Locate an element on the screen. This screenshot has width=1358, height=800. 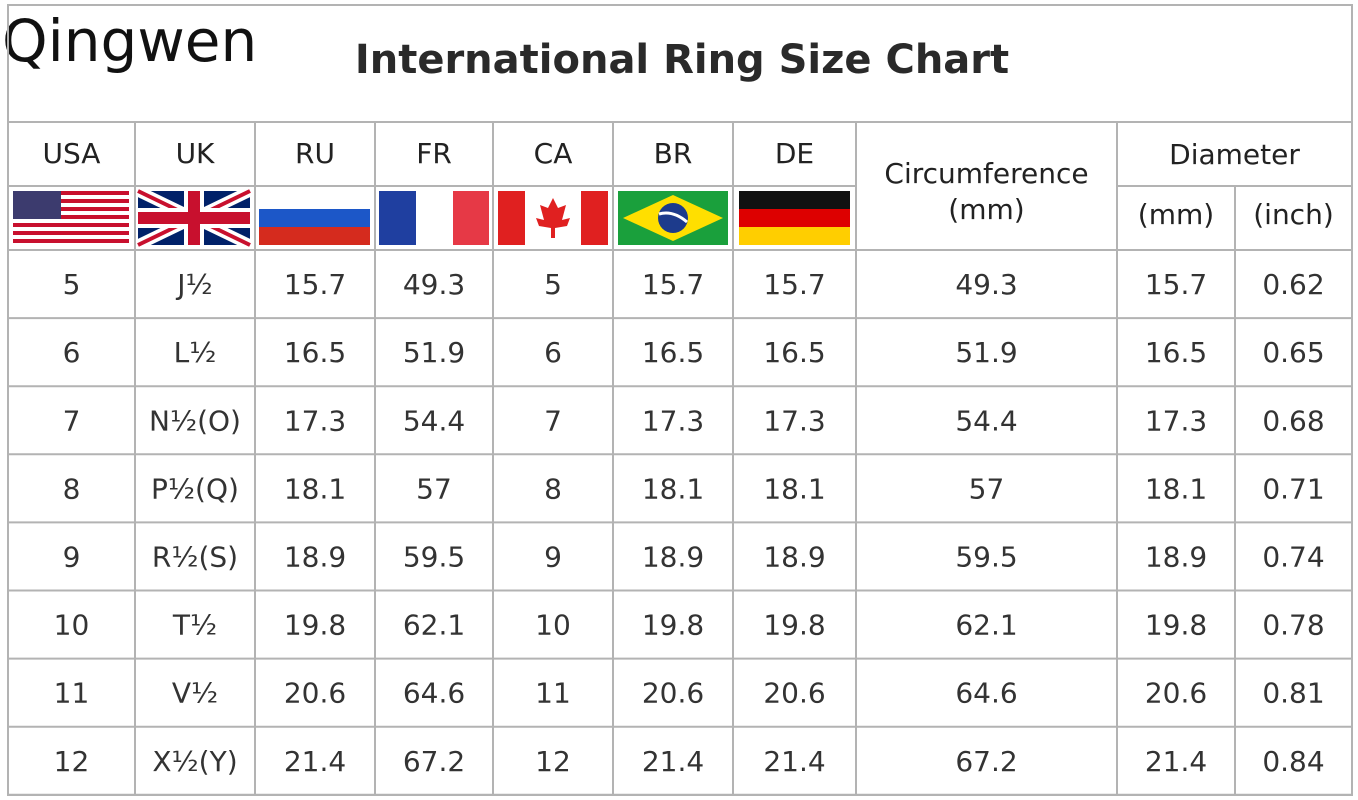
table-cell: 57 is located at coordinates (434, 488).